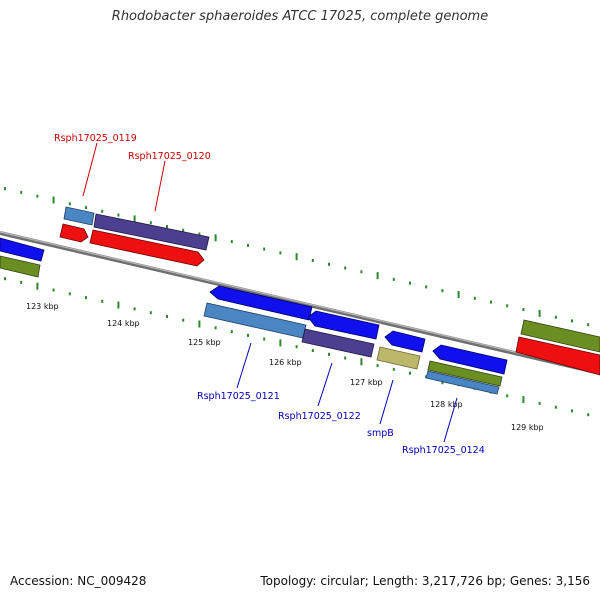  What do you see at coordinates (95, 138) in the screenshot?
I see `gene-label: Rsph17025_0119` at bounding box center [95, 138].